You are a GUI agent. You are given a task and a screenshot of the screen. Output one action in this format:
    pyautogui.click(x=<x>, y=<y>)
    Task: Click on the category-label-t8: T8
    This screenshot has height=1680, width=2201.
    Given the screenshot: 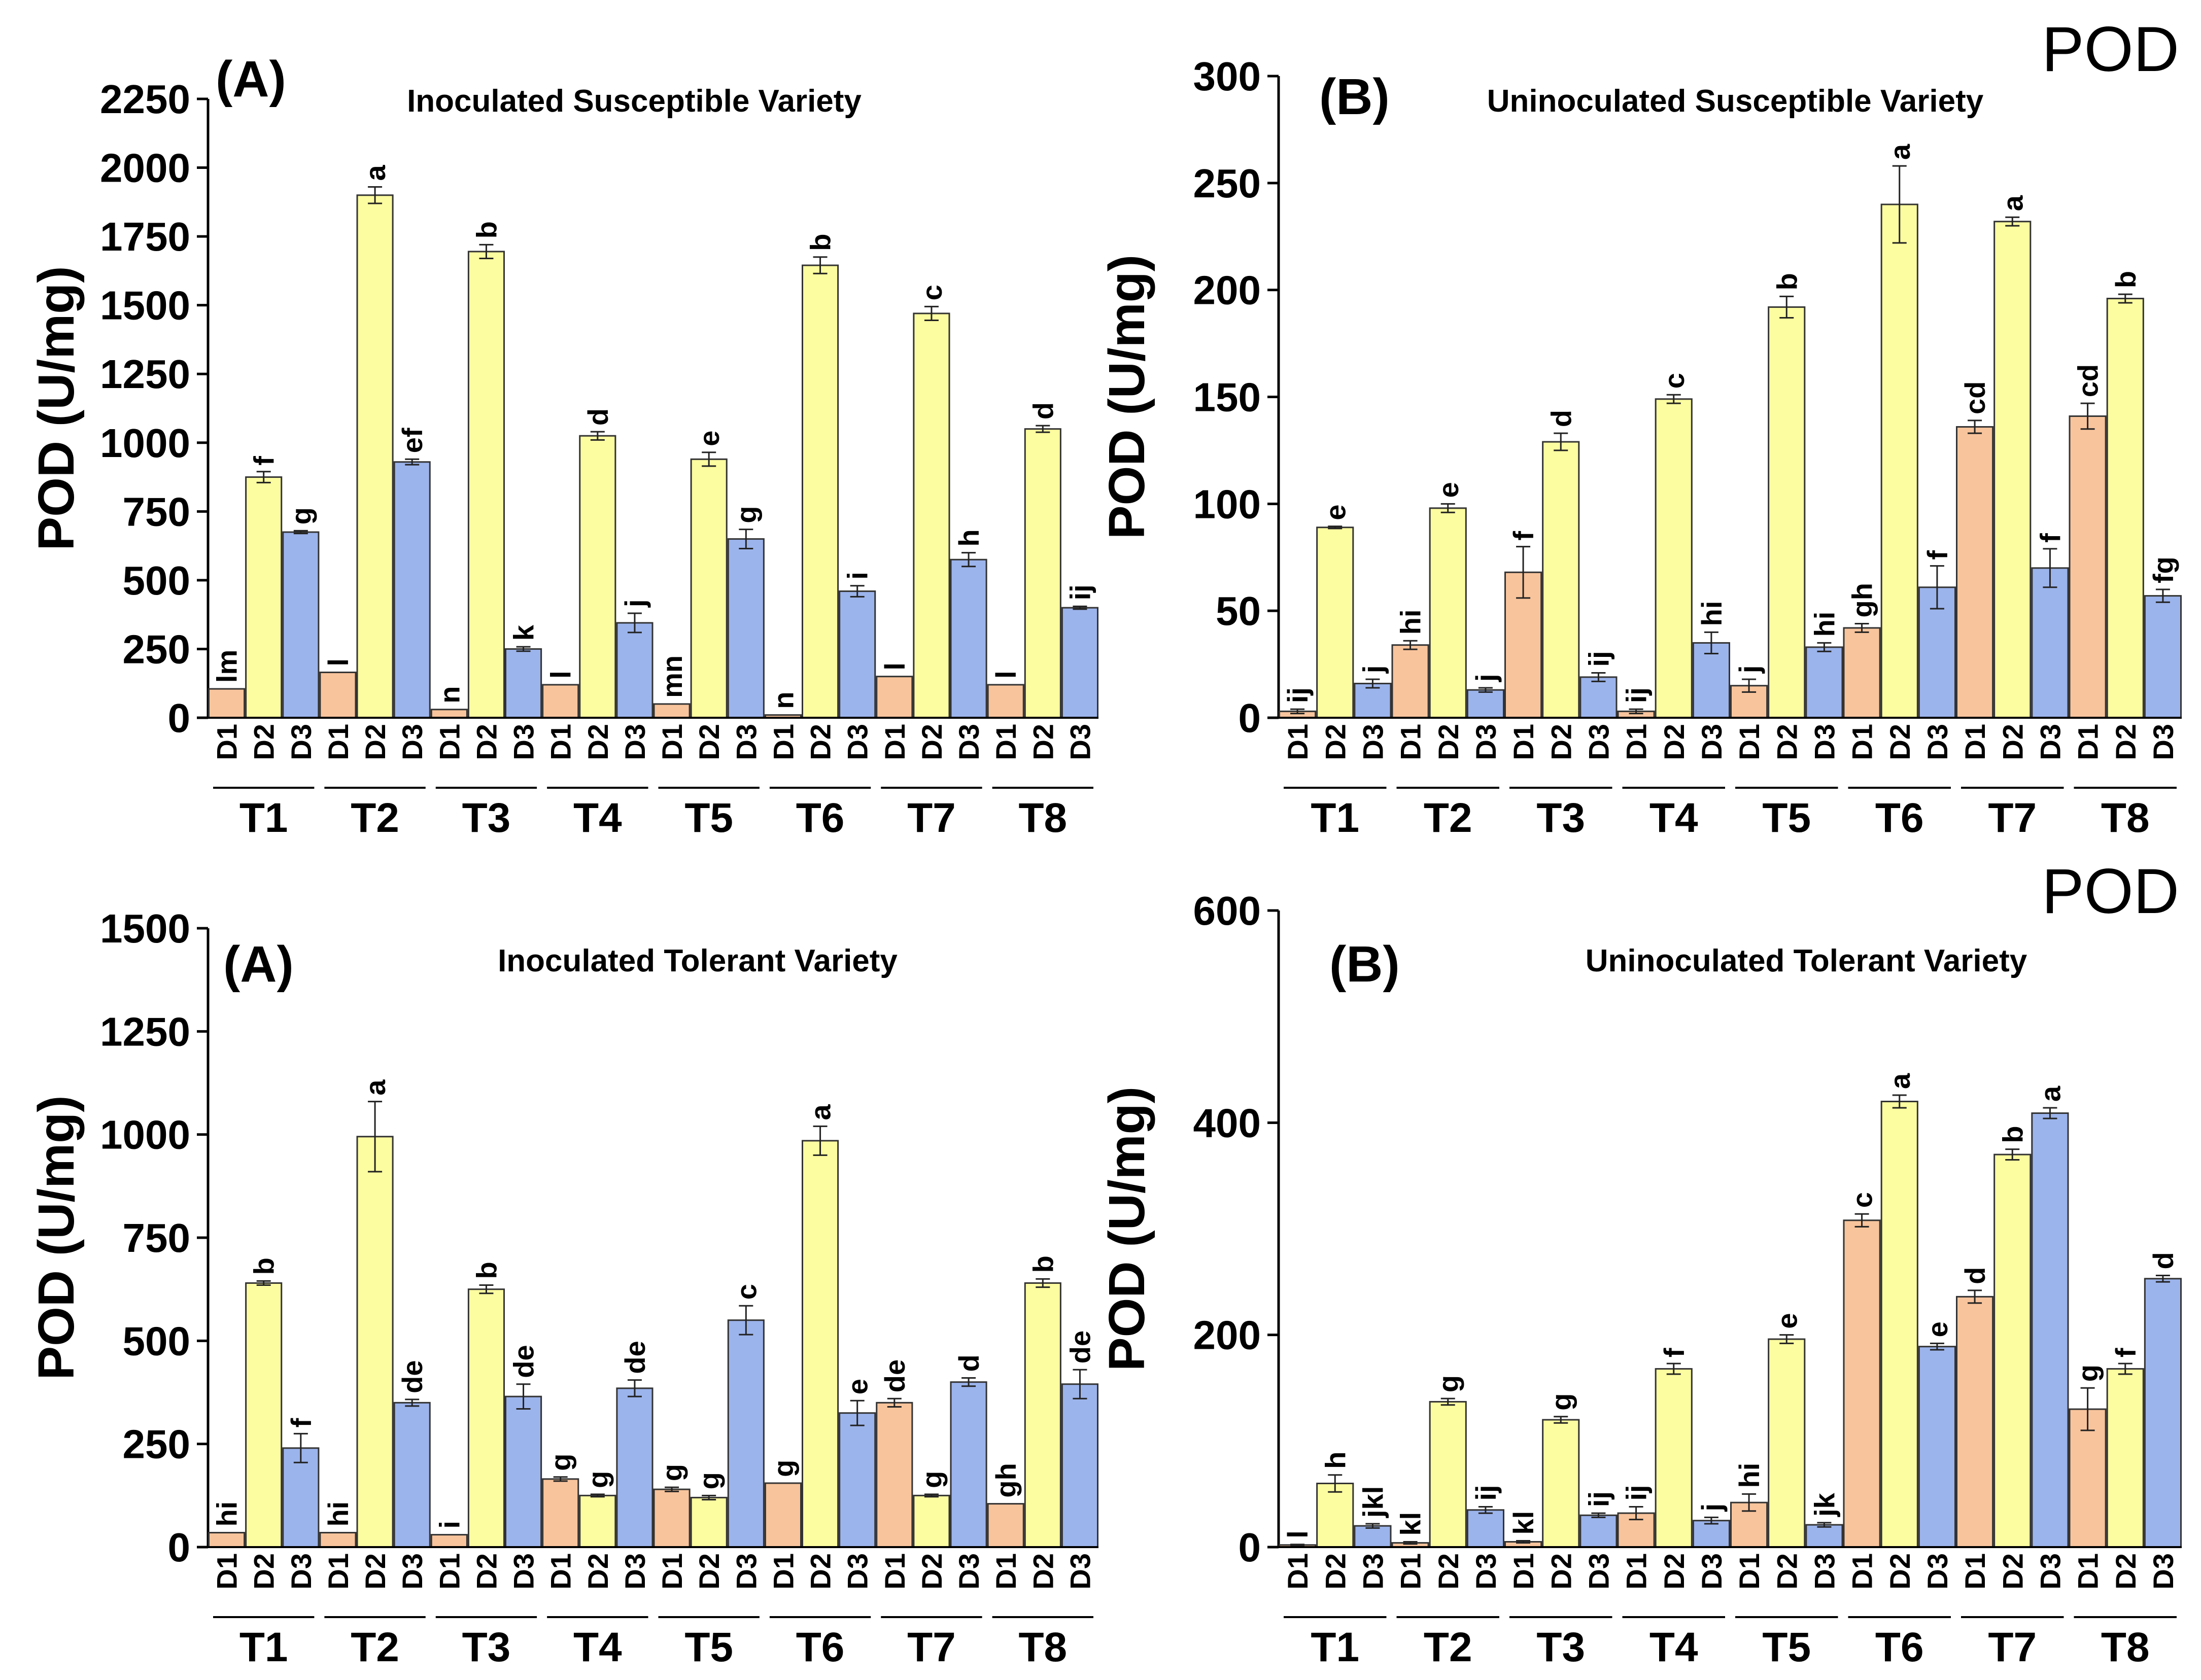 What is the action you would take?
    pyautogui.click(x=2125, y=1647)
    